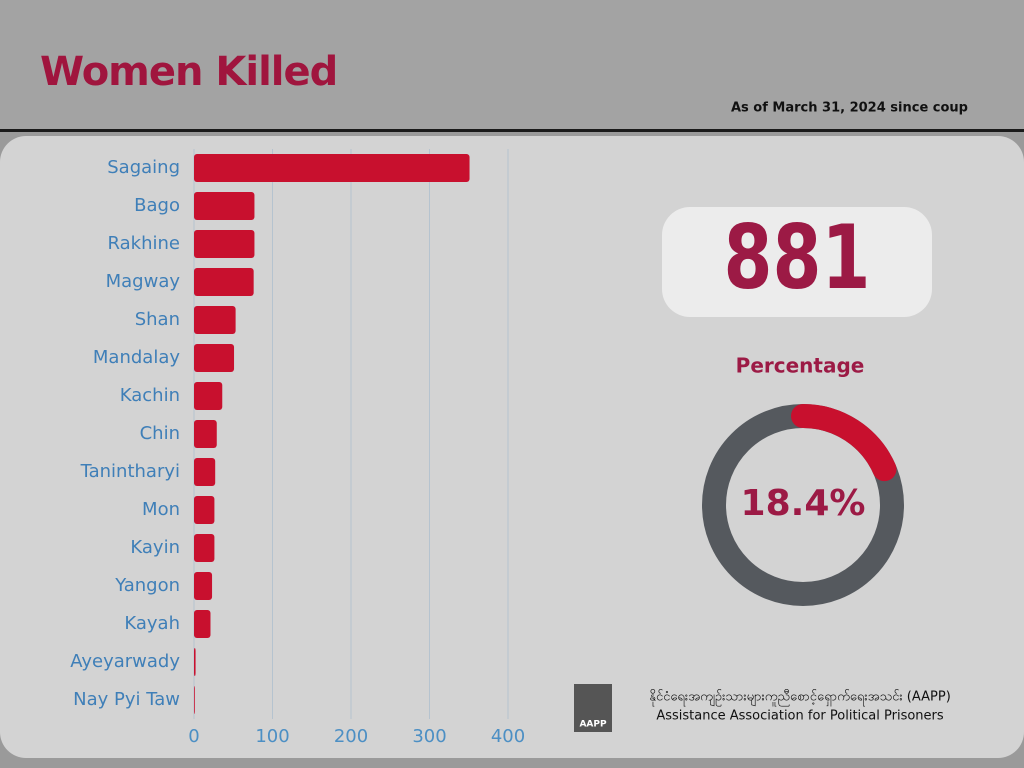 Image resolution: width=1024 pixels, height=768 pixels. I want to click on header-rule, so click(512, 130).